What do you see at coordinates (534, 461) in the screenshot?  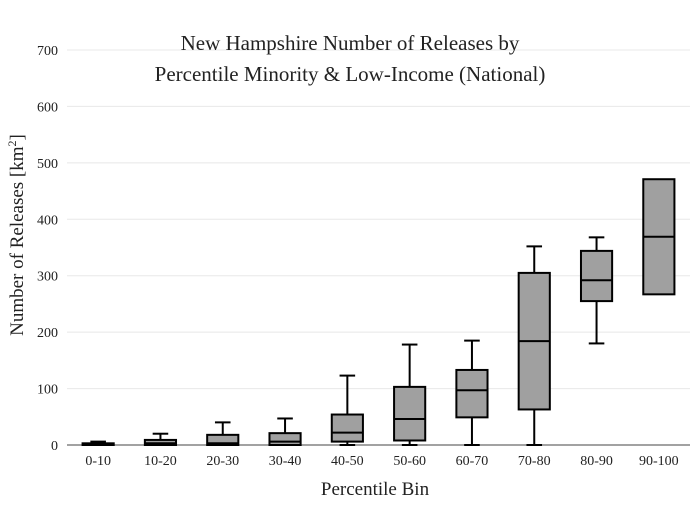 I see `x-tick-label: 70-80` at bounding box center [534, 461].